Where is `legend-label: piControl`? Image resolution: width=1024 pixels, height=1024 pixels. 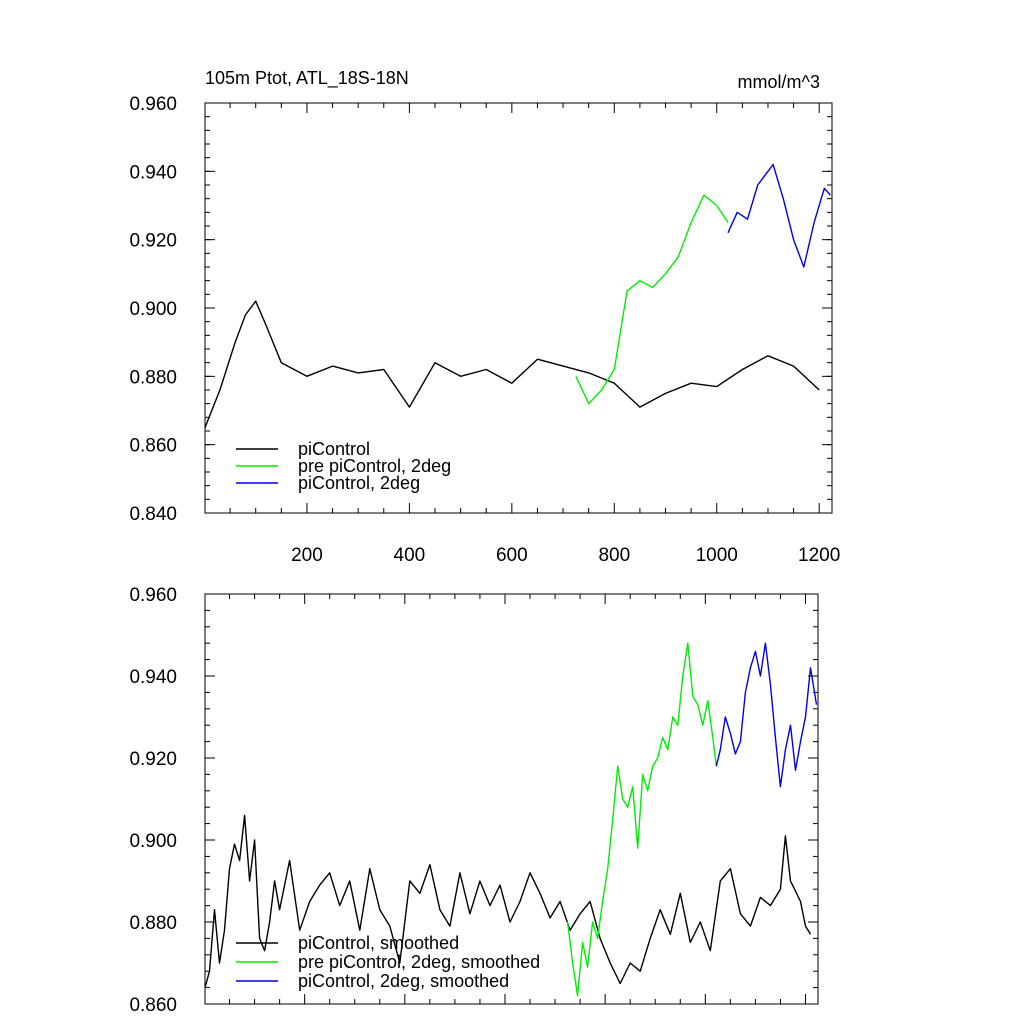 legend-label: piControl is located at coordinates (334, 449).